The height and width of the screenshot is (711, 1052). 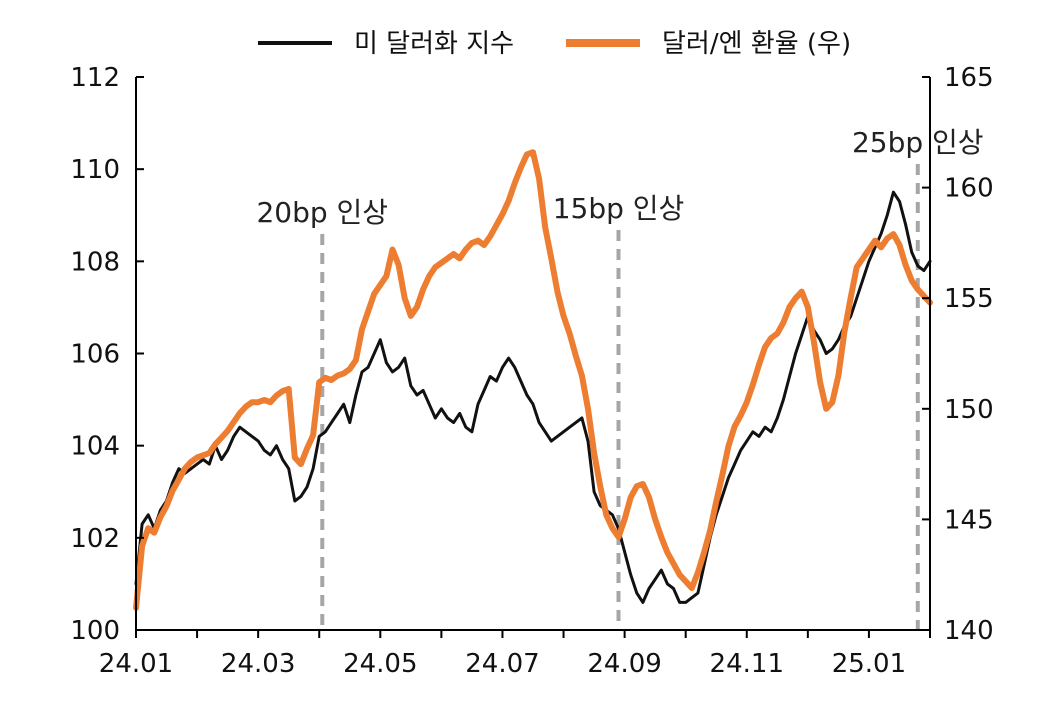 What do you see at coordinates (969, 78) in the screenshot?
I see `y-right-tick-label-5: 165` at bounding box center [969, 78].